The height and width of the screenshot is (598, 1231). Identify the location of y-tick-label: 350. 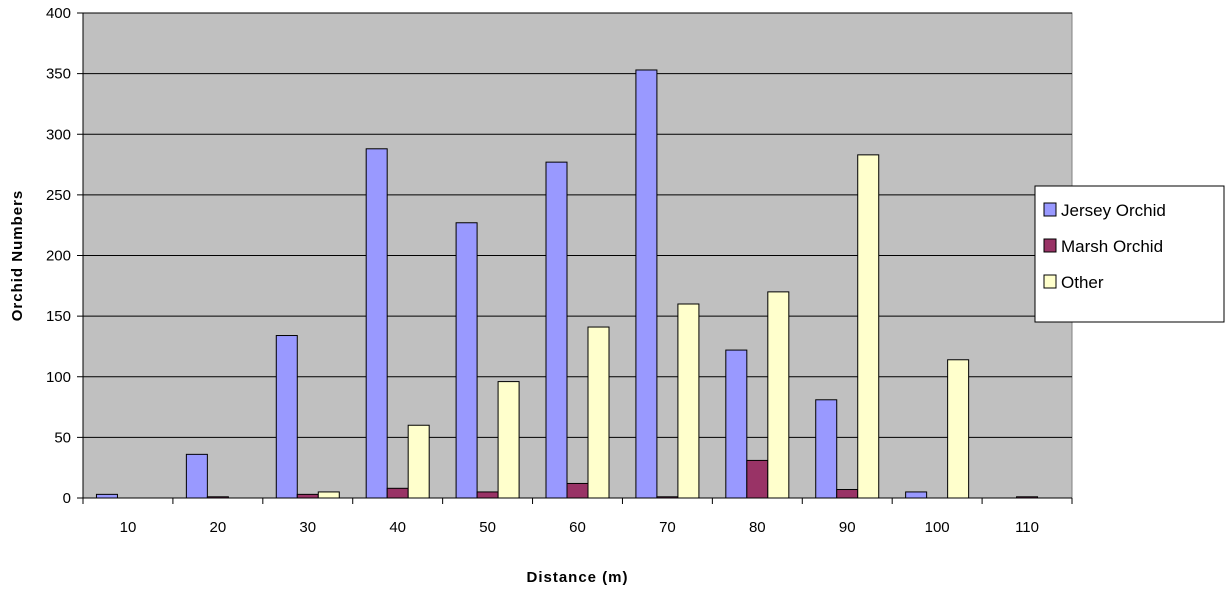
(58, 74).